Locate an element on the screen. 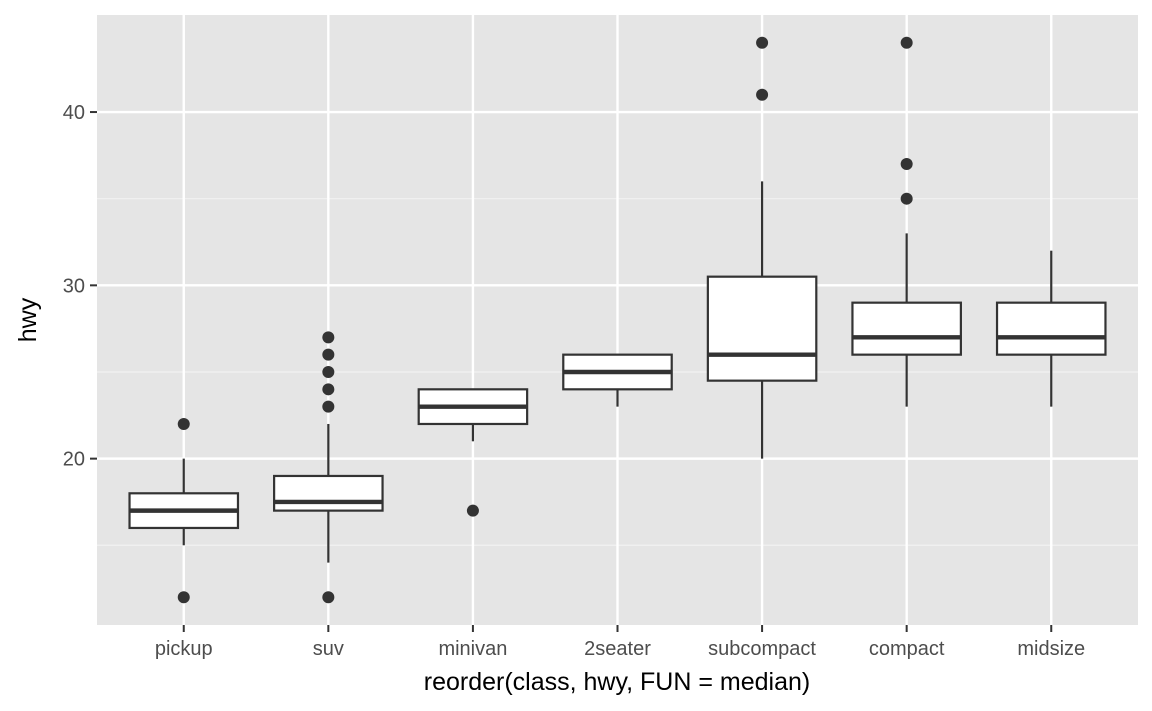 This screenshot has width=1152, height=711. x-tick-label: compact is located at coordinates (907, 649).